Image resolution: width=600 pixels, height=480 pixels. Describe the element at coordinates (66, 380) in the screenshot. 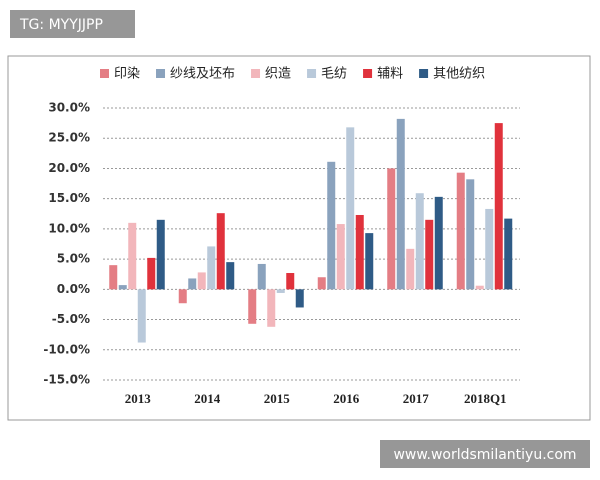

I see `y-tick-label: -15.0%` at that location.